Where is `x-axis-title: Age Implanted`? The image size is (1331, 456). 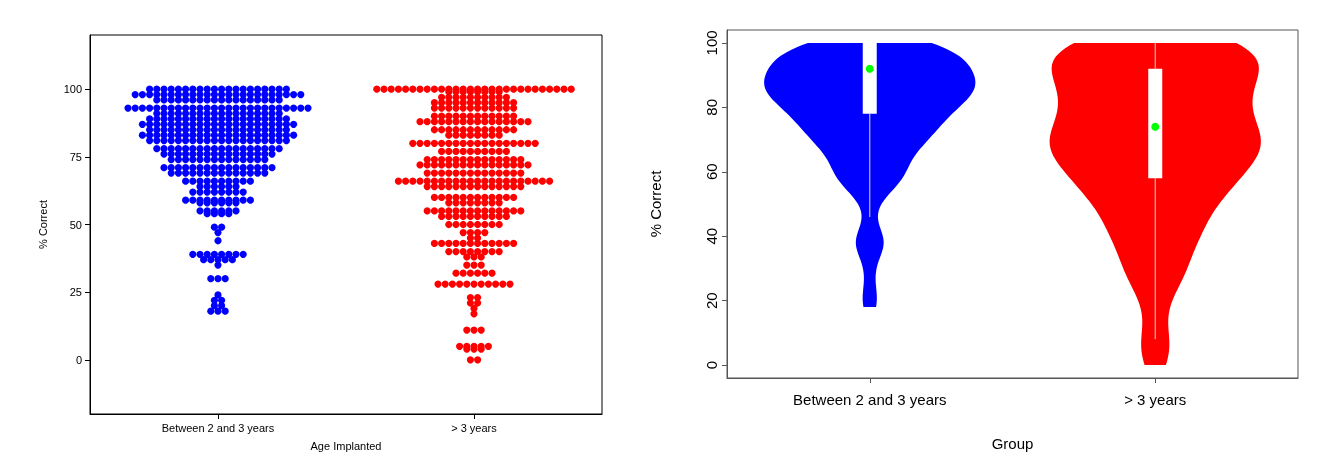 x-axis-title: Age Implanted is located at coordinates (346, 445).